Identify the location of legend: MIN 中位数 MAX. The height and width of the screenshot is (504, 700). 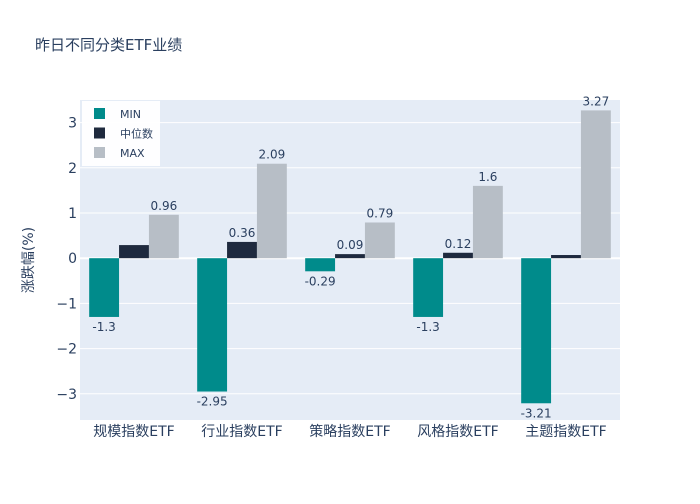
(121, 133).